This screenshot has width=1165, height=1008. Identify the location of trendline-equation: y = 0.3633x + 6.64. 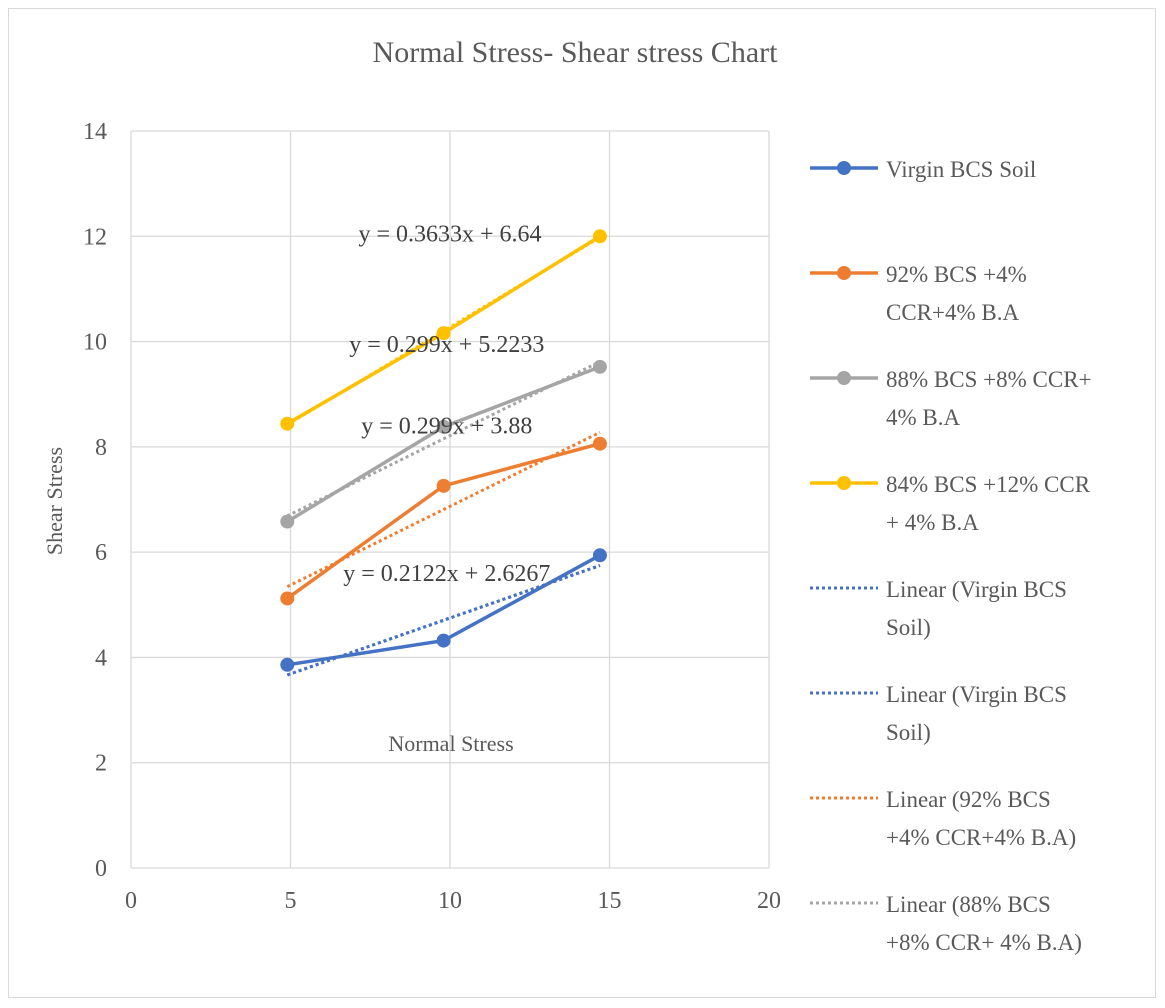
(449, 235).